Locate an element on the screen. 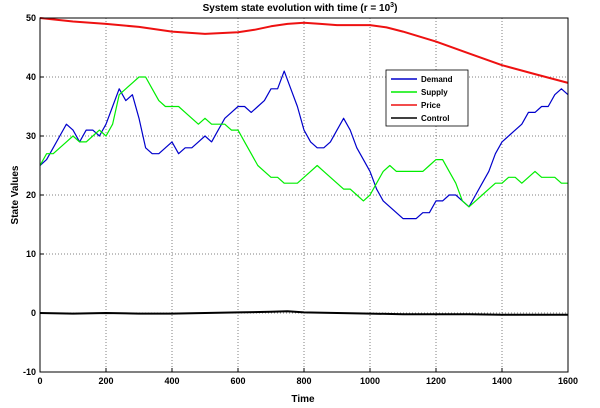 This screenshot has width=600, height=408. y-tick-label: -10 is located at coordinates (29, 372).